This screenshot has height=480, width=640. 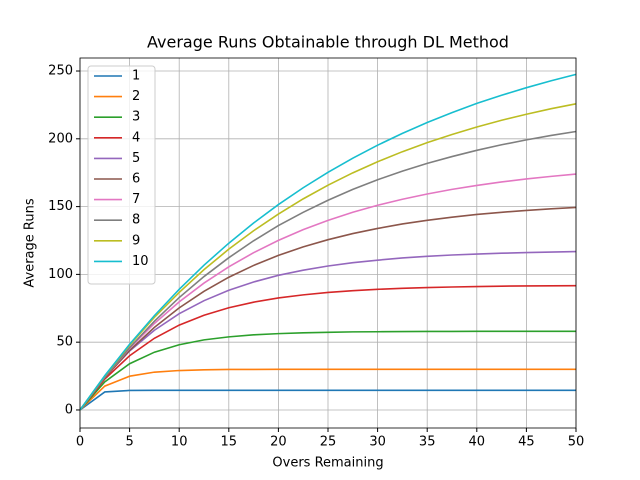 What do you see at coordinates (377, 442) in the screenshot?
I see `x-tick-label: 30` at bounding box center [377, 442].